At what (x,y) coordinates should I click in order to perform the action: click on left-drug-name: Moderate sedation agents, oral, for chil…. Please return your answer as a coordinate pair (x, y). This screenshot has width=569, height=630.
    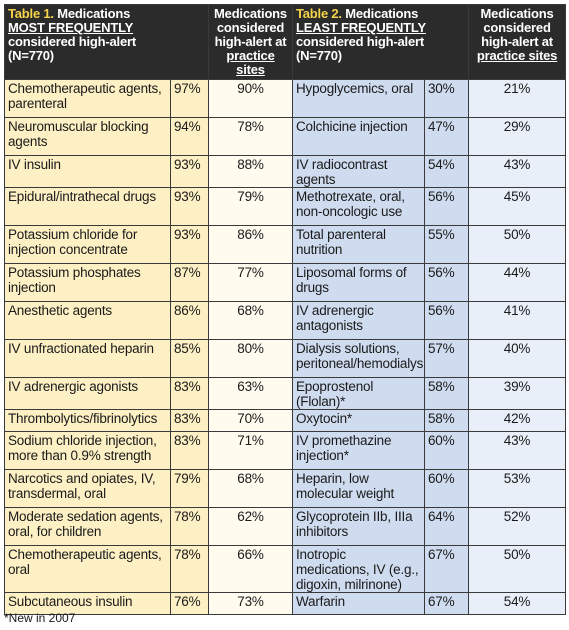
    Looking at the image, I should click on (87, 526).